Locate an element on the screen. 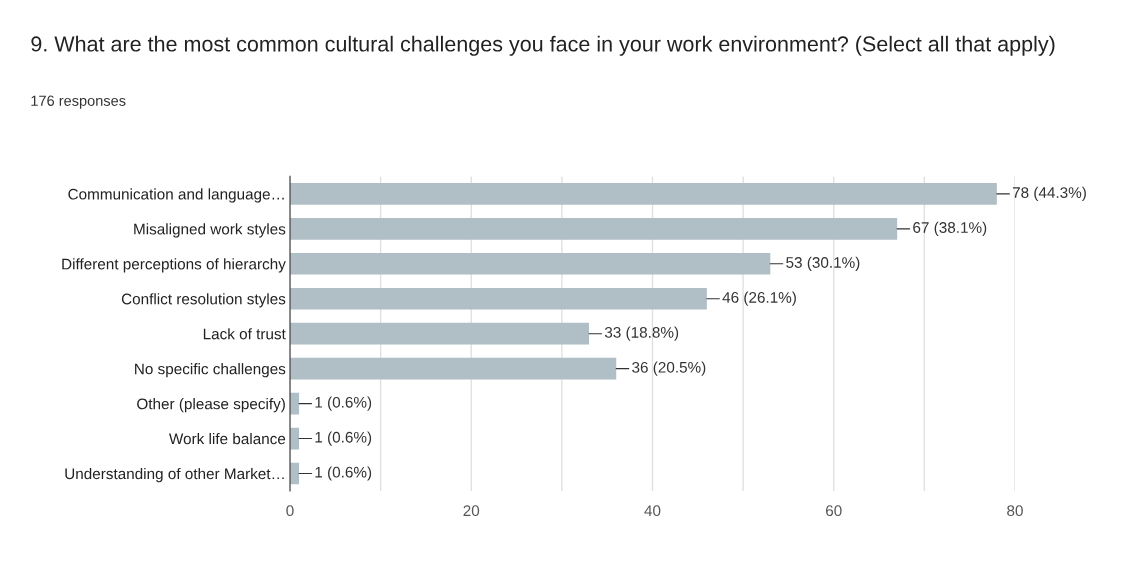 Image resolution: width=1124 pixels, height=588 pixels. y-tick-label: Conflict resolution styles is located at coordinates (203, 300).